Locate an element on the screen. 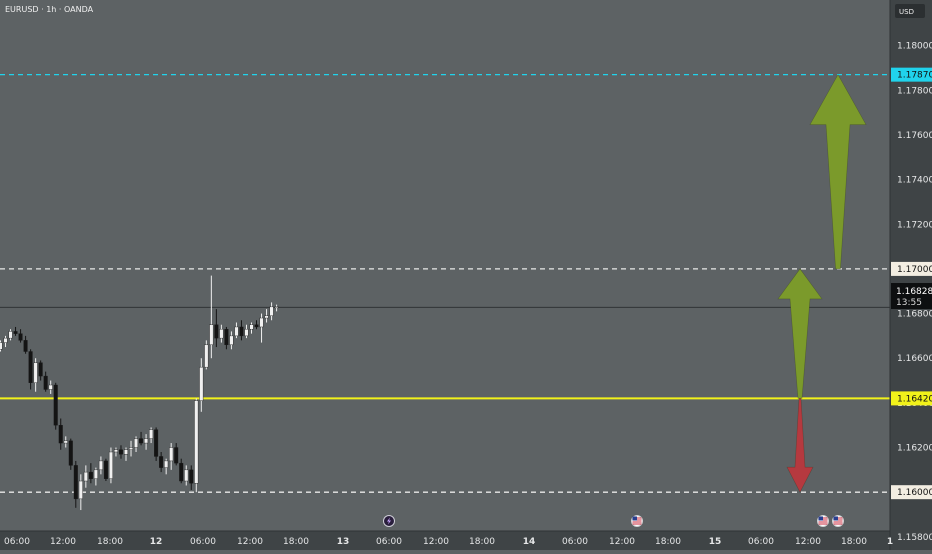 The width and height of the screenshot is (932, 554). price-tick-label: 1.17200 is located at coordinates (914, 225).